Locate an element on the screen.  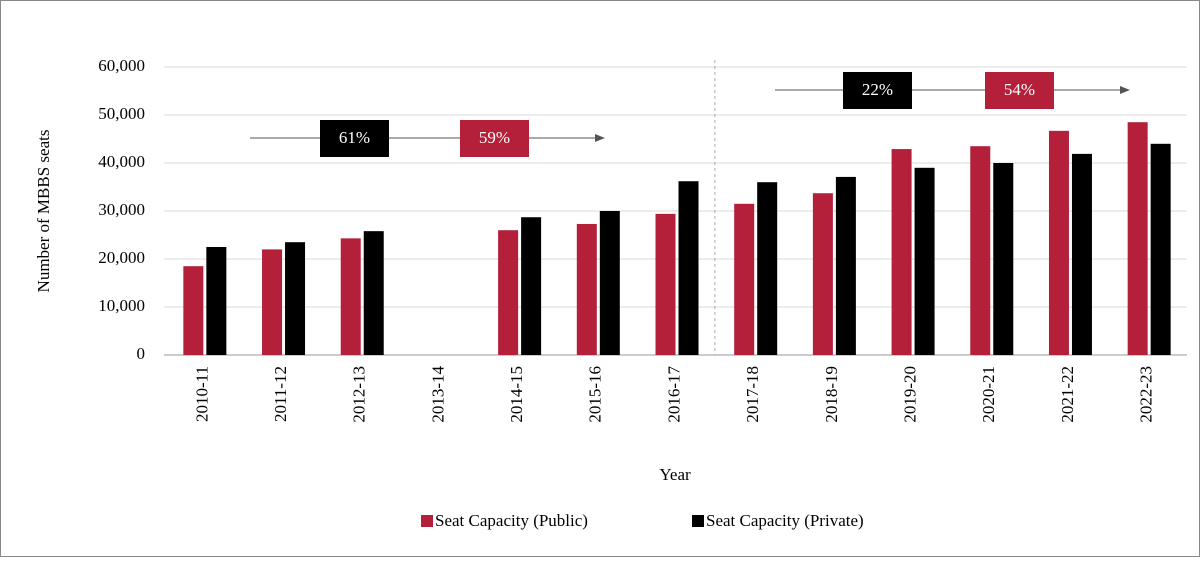
x-tick-label: 2022-23 is located at coordinates (1146, 394).